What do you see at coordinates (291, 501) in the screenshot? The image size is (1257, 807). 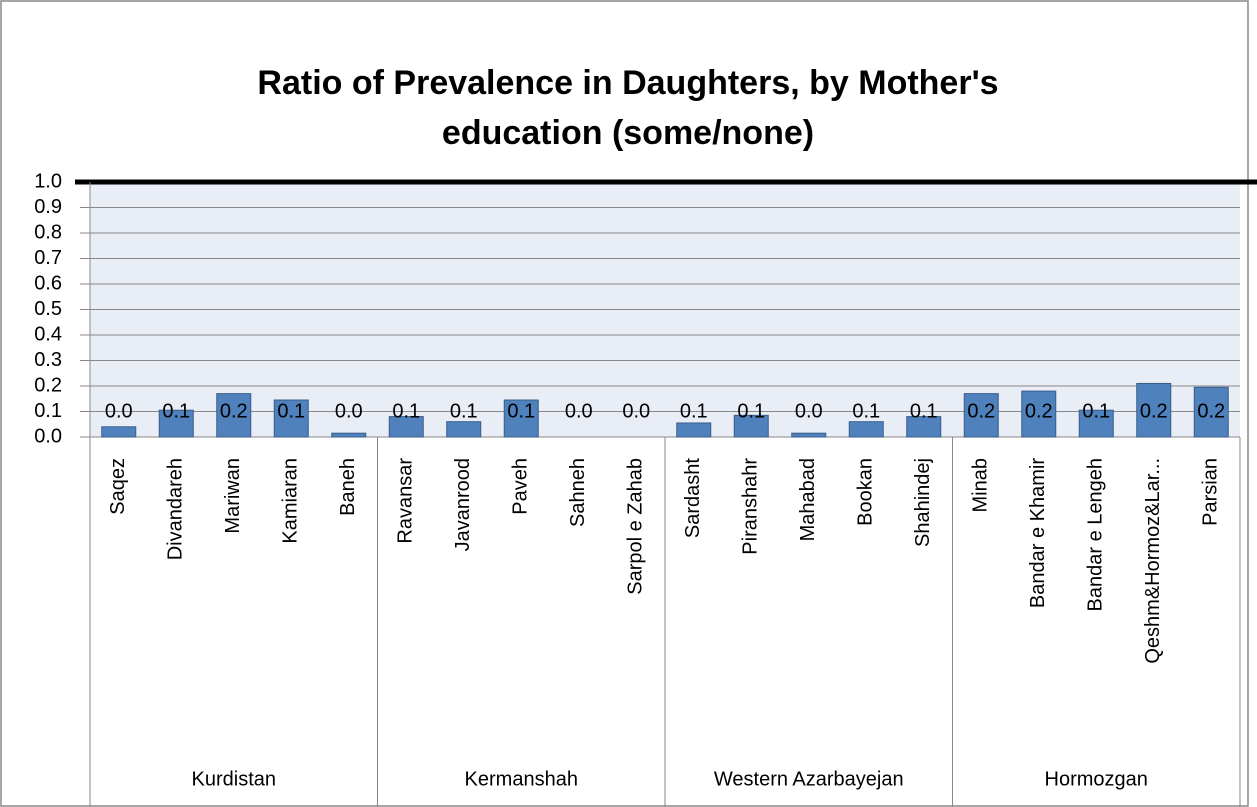 I see `x-tick-label: Kamiaran` at bounding box center [291, 501].